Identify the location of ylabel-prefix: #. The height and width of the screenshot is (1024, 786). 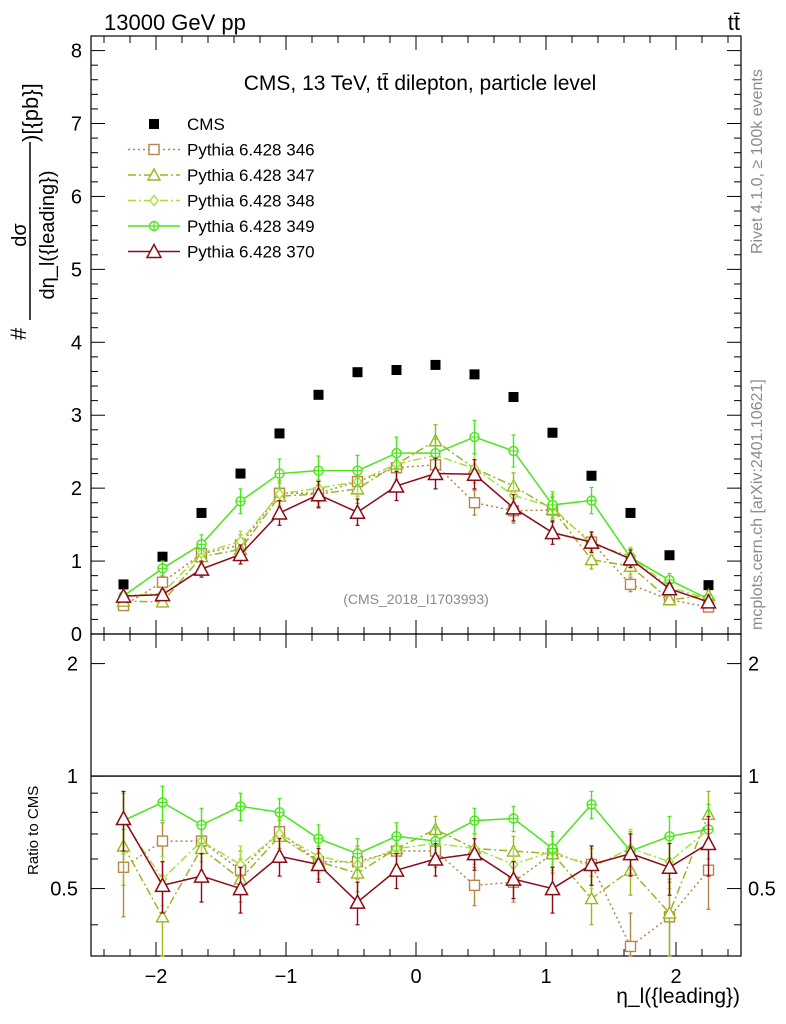
(18, 333).